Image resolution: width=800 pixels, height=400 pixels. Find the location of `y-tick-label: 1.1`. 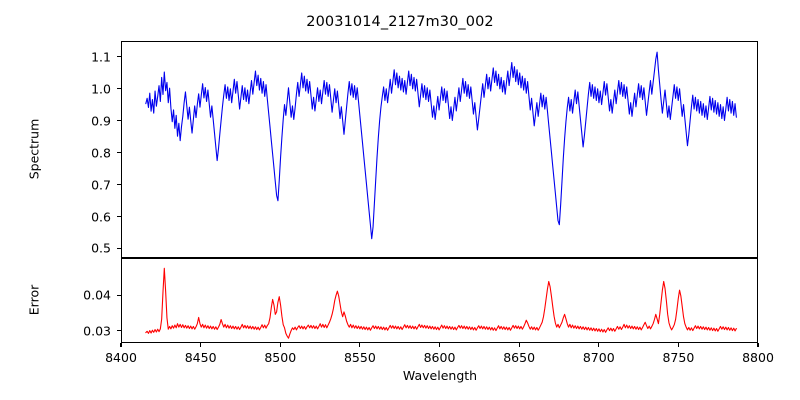

y-tick-label: 1.1 is located at coordinates (101, 57).